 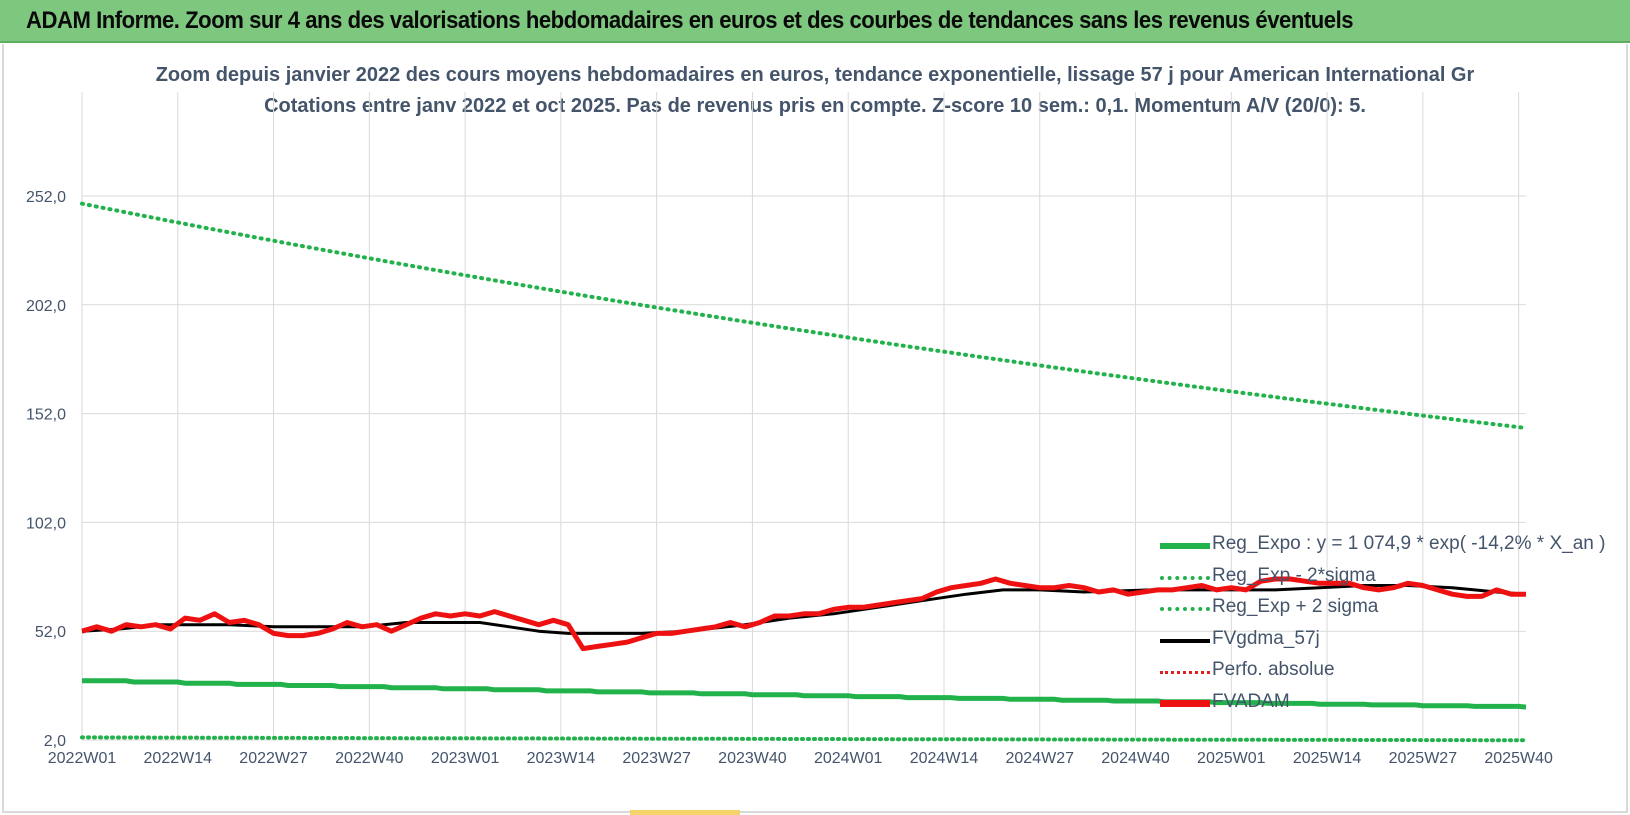 What do you see at coordinates (1518, 758) in the screenshot?
I see `x-tick-label: 2025W40` at bounding box center [1518, 758].